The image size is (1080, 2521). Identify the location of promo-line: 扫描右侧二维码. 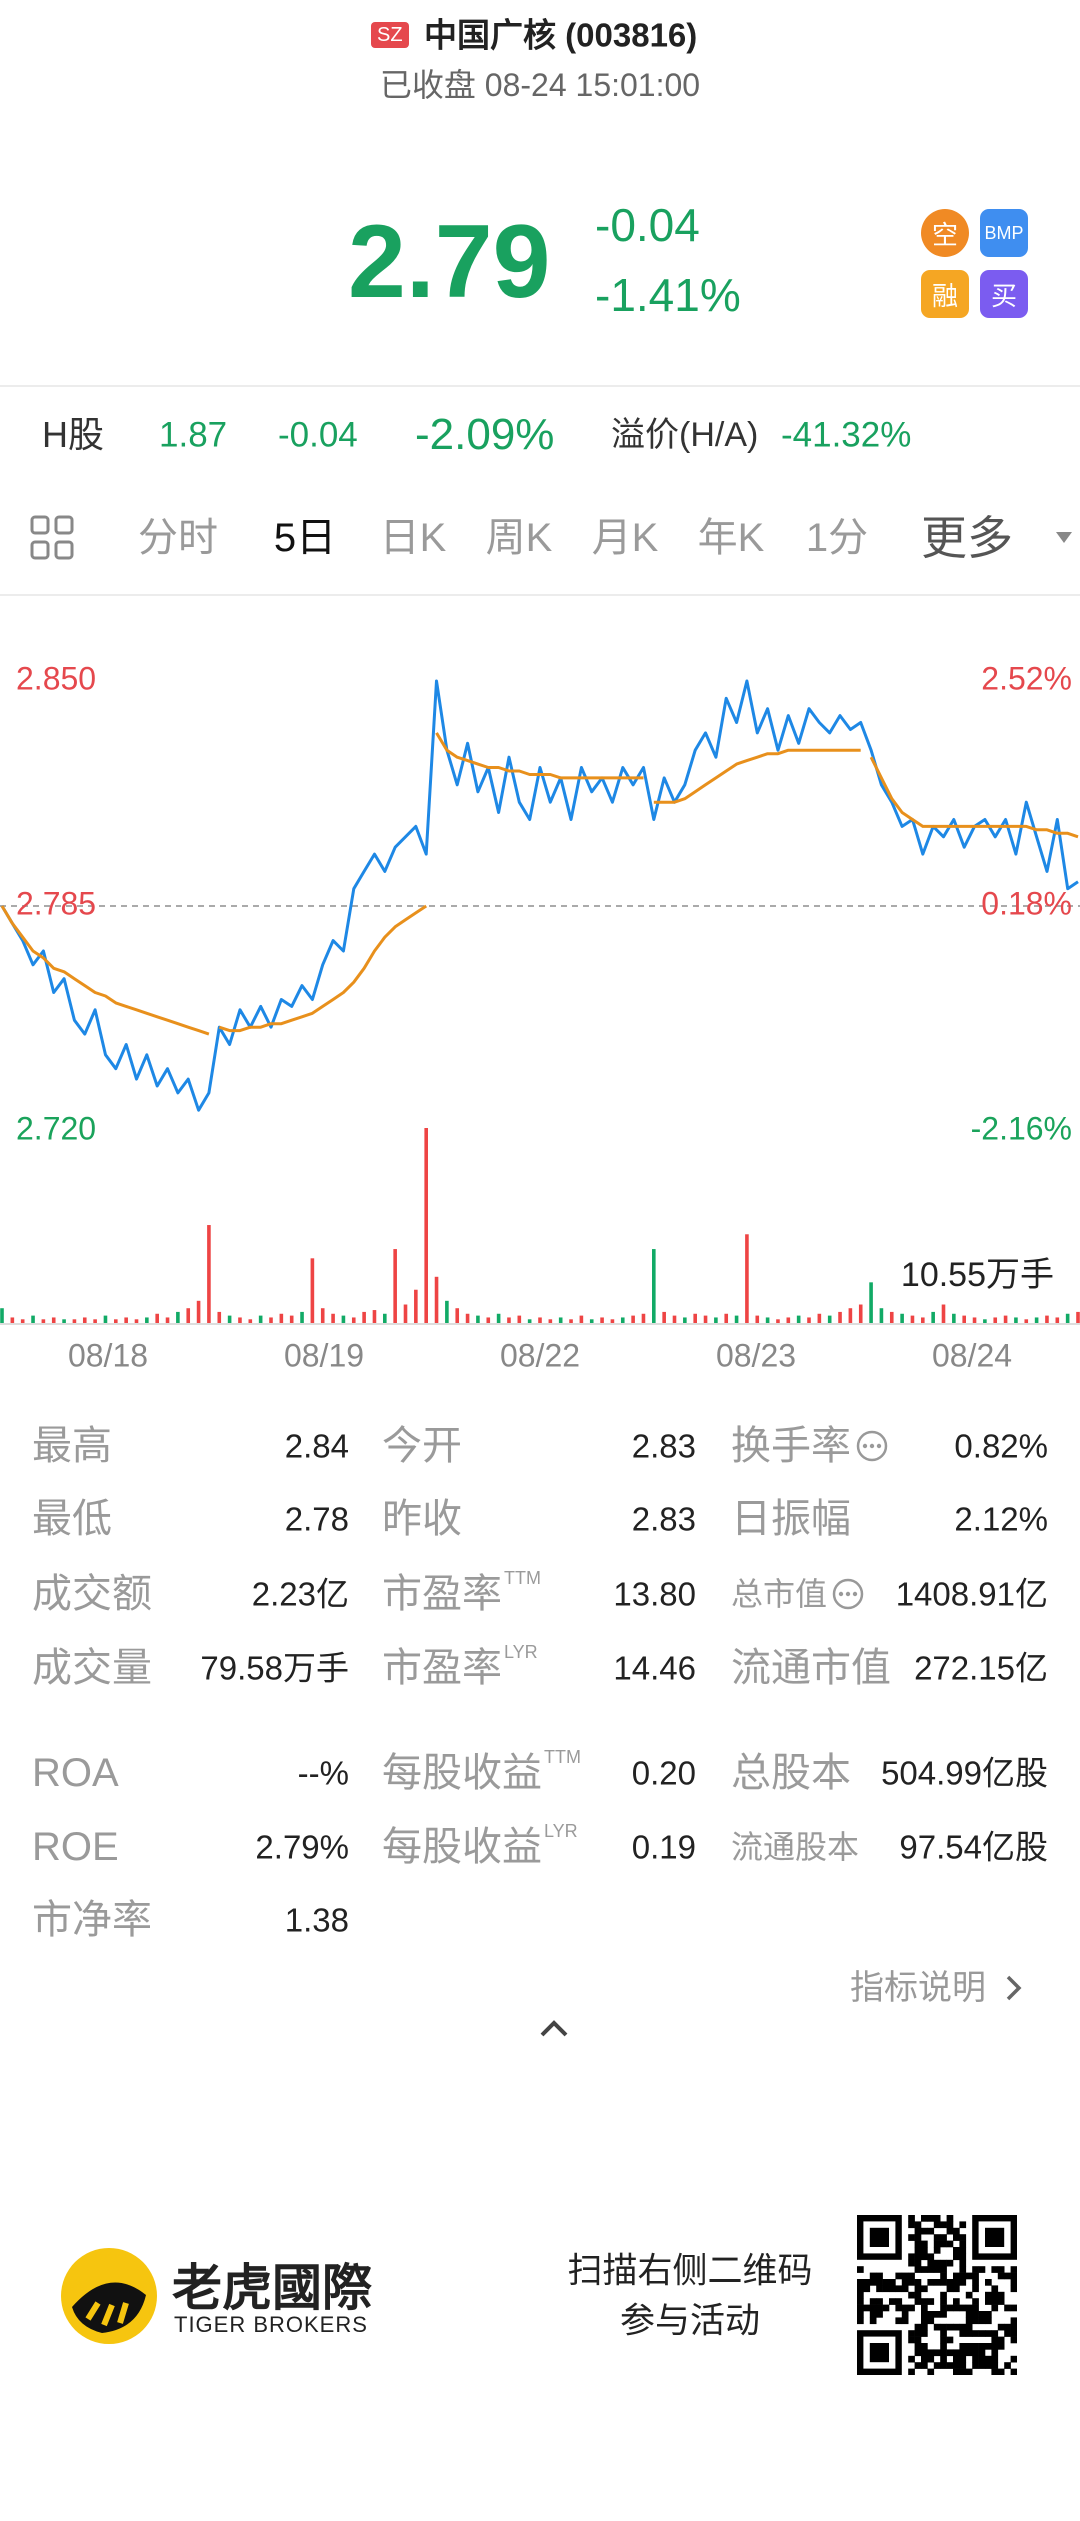
(690, 2271).